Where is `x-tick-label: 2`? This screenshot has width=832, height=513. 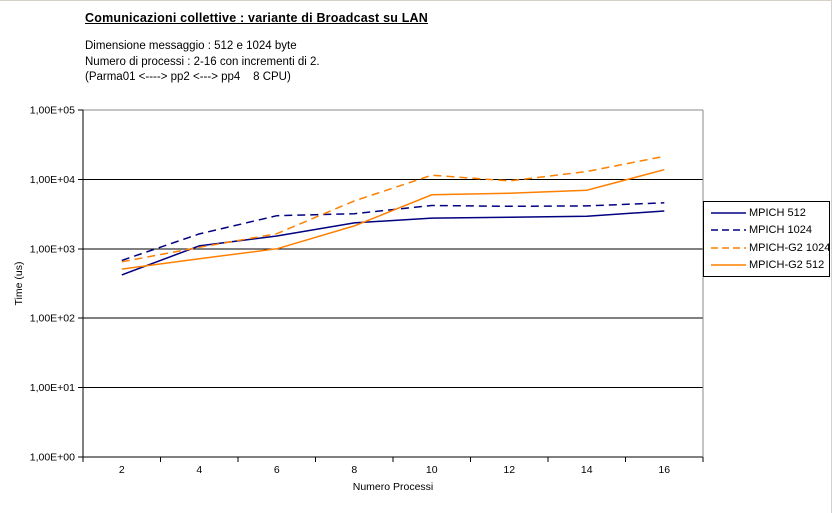
x-tick-label: 2 is located at coordinates (122, 470).